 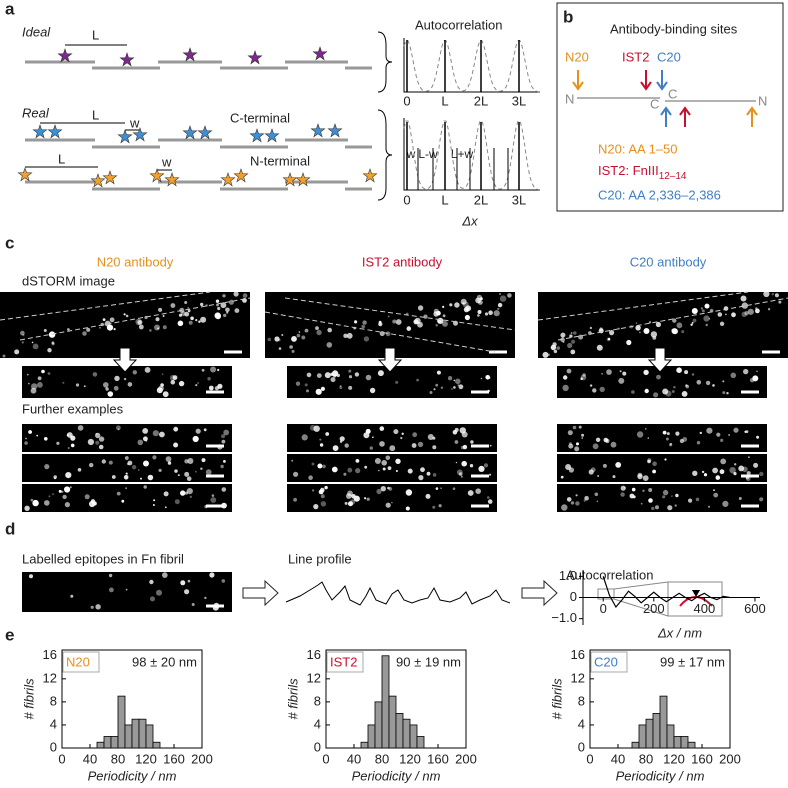 What do you see at coordinates (730, 758) in the screenshot?
I see `x-tick-label: 200` at bounding box center [730, 758].